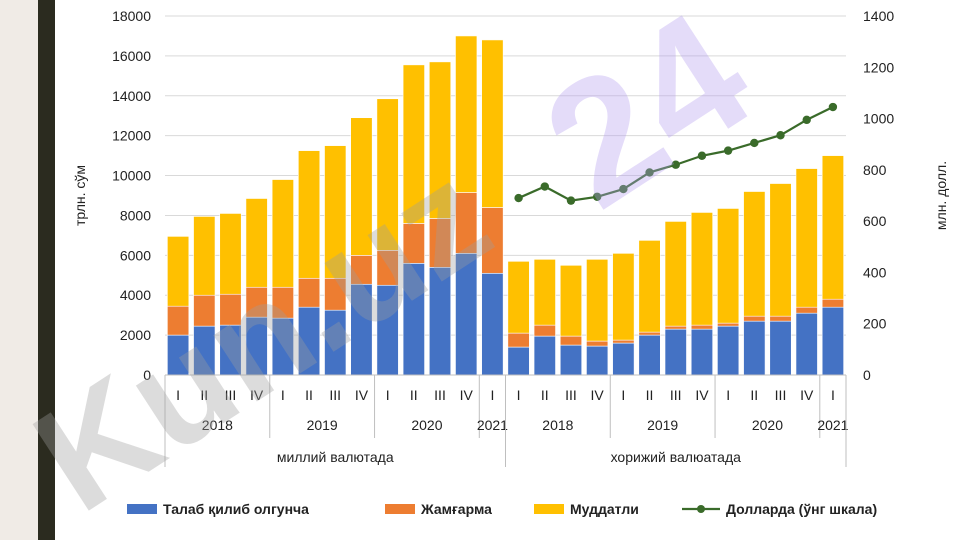 Image resolution: width=961 pixels, height=540 pixels. What do you see at coordinates (131, 96) in the screenshot?
I see `y-tick-label: 14000` at bounding box center [131, 96].